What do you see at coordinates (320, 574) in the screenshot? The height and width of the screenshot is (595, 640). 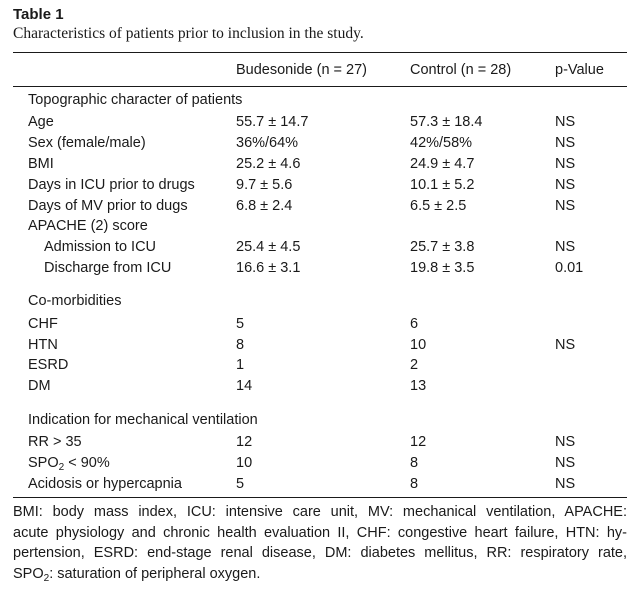 I see `footnote-line: SPO2: saturation of peripheral oxygen.` at bounding box center [320, 574].